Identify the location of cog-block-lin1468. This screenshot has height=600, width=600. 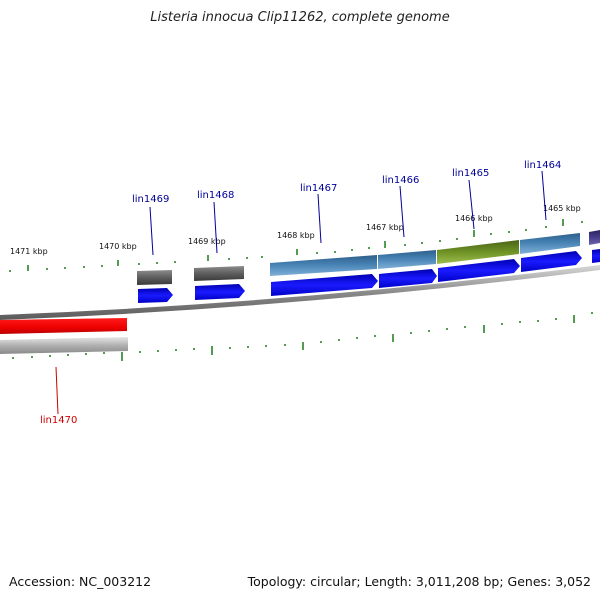
(219, 273).